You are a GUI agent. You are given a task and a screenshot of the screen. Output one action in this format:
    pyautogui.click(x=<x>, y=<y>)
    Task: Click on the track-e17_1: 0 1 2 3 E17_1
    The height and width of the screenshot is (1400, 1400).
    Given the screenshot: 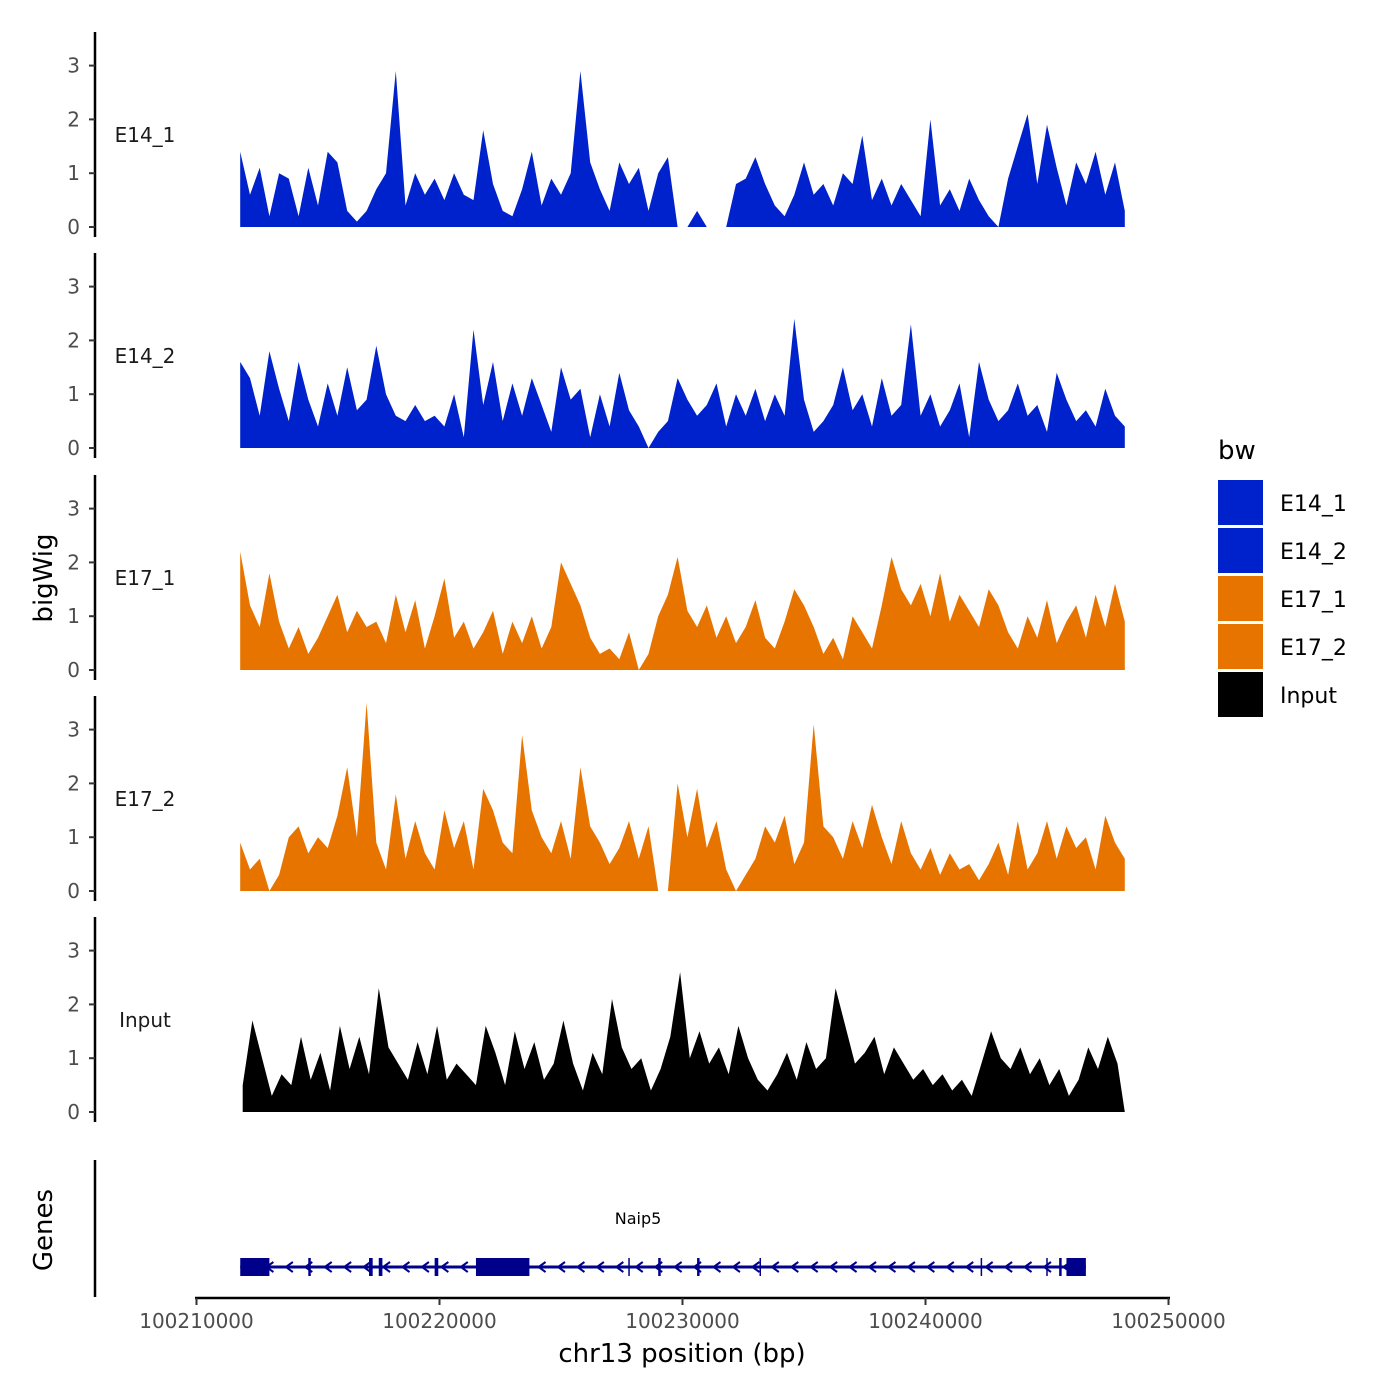 What is the action you would take?
    pyautogui.click(x=596, y=578)
    